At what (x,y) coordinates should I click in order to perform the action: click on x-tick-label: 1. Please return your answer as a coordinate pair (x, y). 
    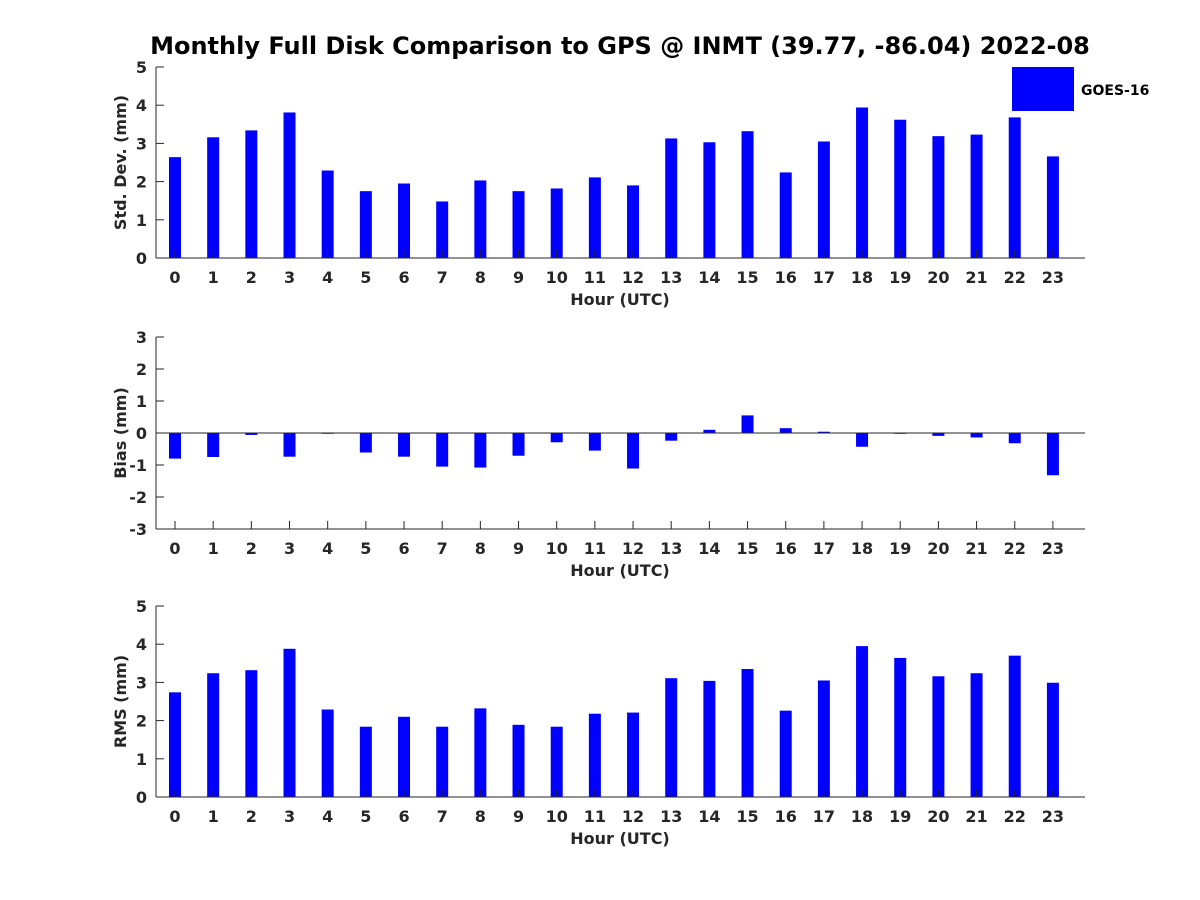
    Looking at the image, I should click on (213, 816).